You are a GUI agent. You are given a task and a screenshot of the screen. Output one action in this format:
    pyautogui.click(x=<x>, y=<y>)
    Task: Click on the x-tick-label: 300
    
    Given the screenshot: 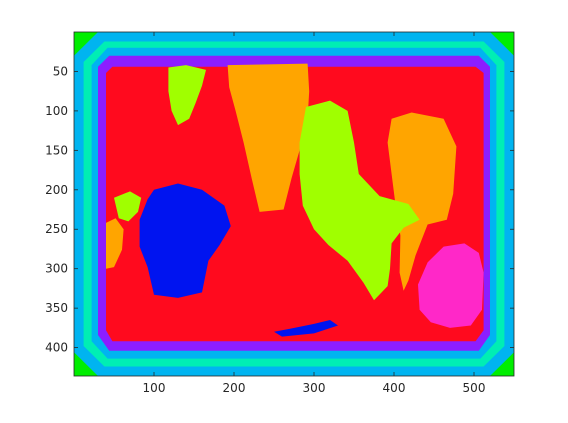 What is the action you would take?
    pyautogui.click(x=314, y=388)
    